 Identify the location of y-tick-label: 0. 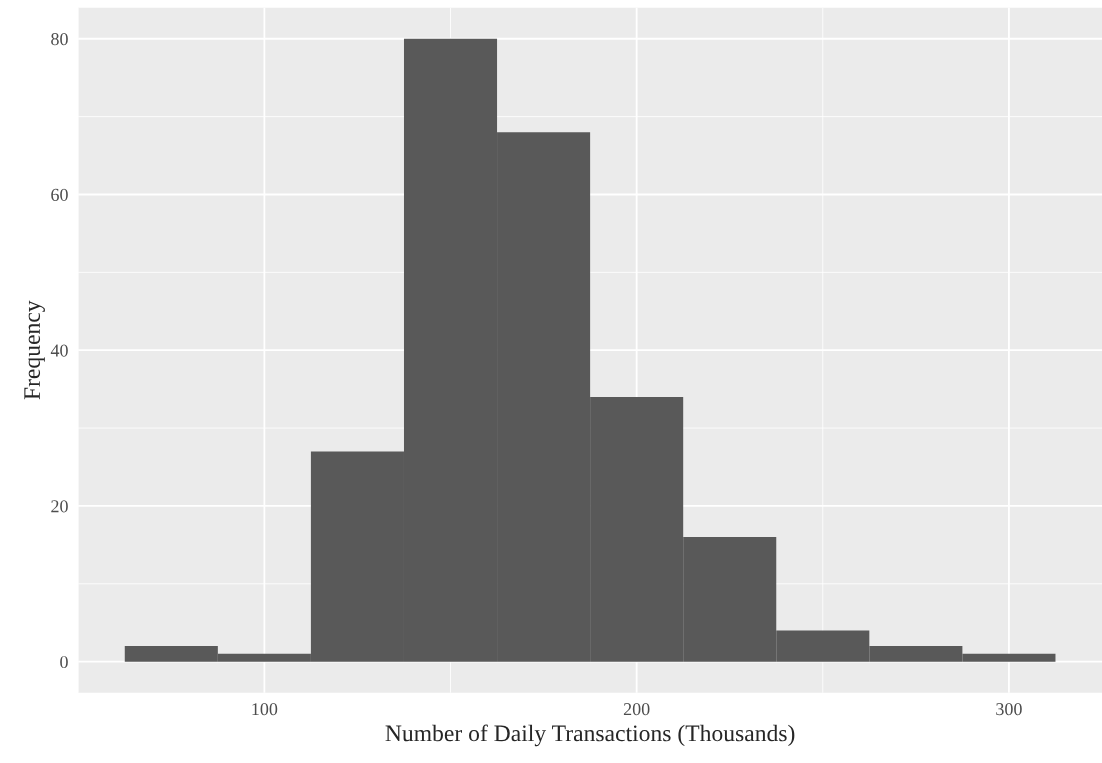
(64, 662).